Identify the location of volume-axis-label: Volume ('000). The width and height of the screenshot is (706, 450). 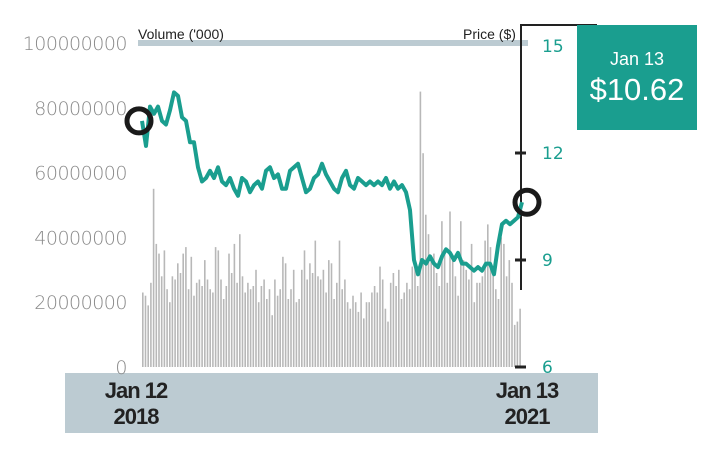
(181, 34).